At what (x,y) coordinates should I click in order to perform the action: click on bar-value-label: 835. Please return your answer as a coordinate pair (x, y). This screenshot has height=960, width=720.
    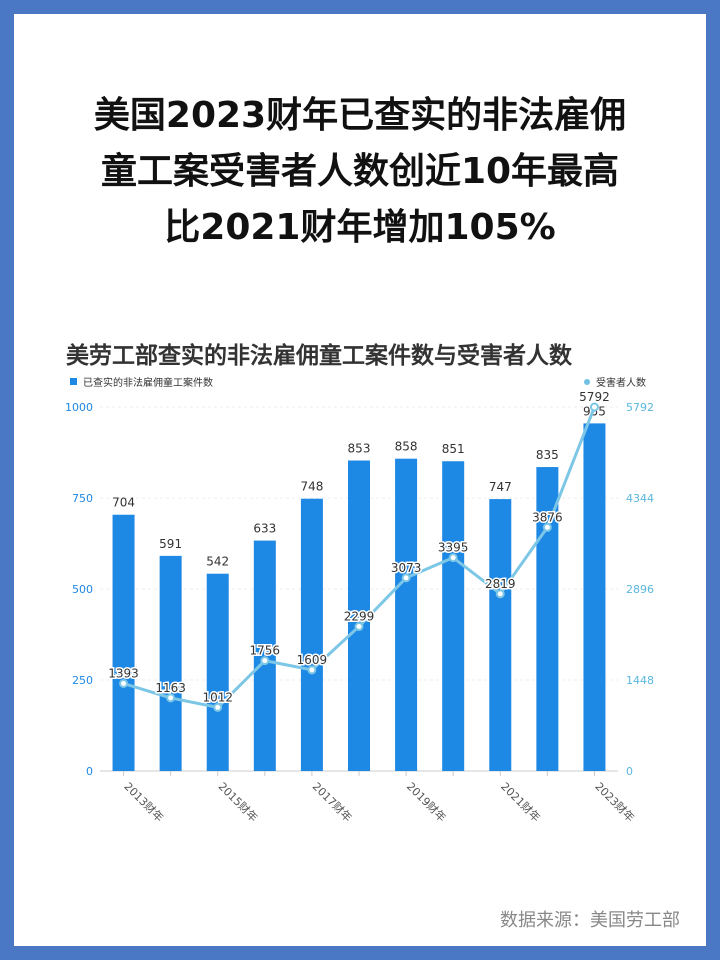
    Looking at the image, I should click on (547, 455).